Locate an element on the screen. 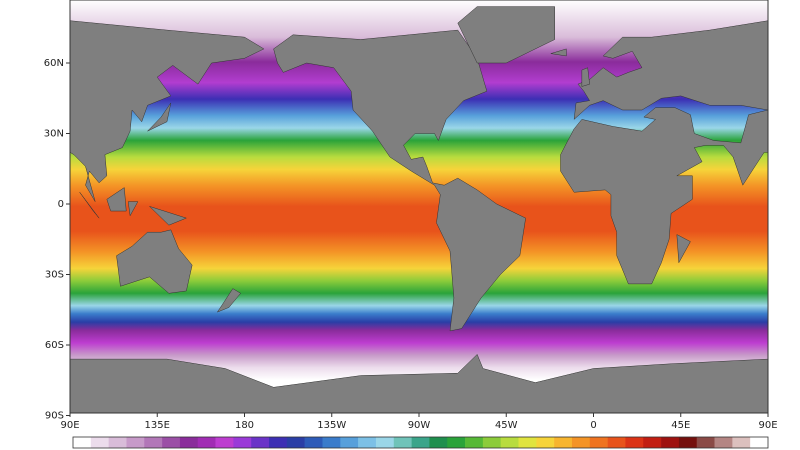  lon-label: 135W is located at coordinates (331, 425).